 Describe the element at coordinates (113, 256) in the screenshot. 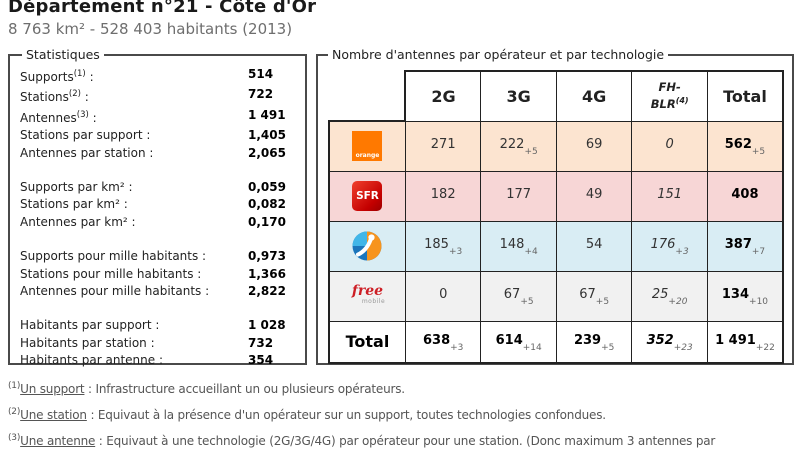

I see `stat-label: Supports pour mille habitants :` at that location.